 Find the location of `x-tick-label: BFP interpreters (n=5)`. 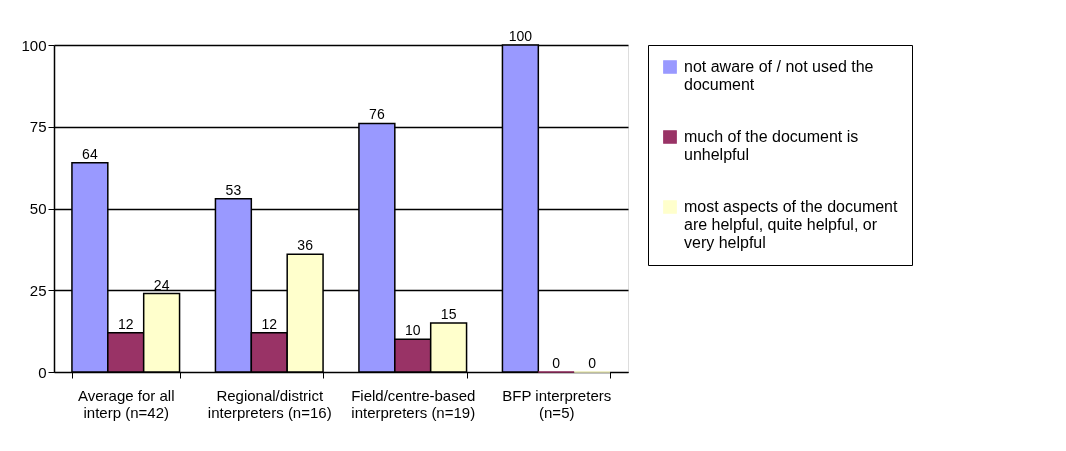

x-tick-label: BFP interpreters (n=5) is located at coordinates (557, 403).